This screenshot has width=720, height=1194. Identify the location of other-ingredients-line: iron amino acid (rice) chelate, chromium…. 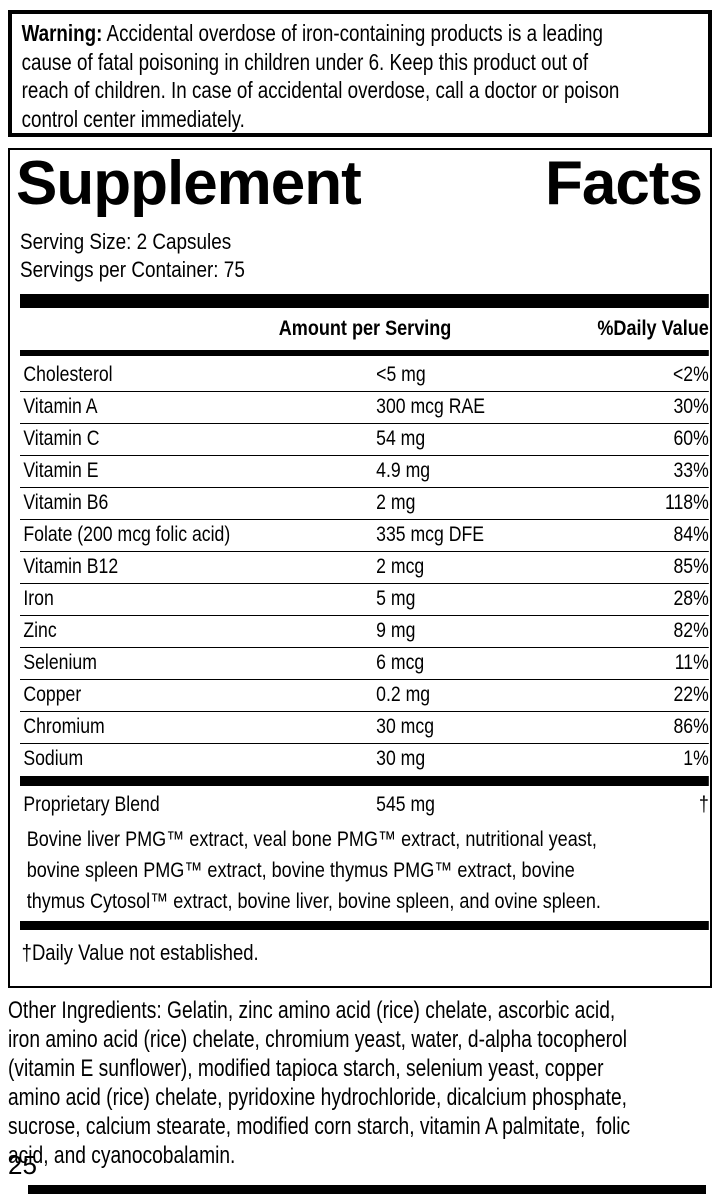
(317, 1039).